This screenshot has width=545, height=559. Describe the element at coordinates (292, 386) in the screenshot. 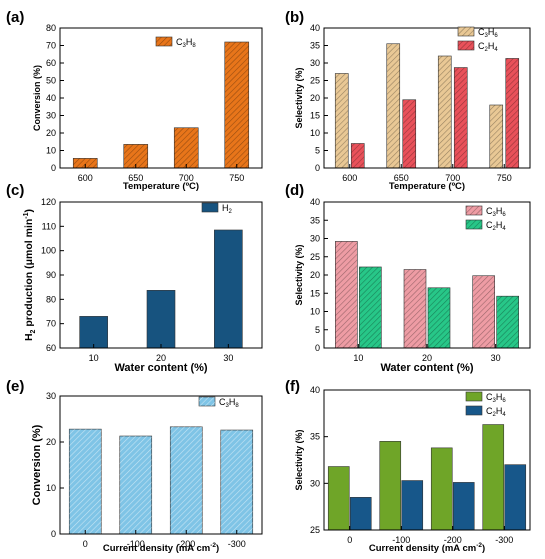

I see `panel-label: (f)` at that location.